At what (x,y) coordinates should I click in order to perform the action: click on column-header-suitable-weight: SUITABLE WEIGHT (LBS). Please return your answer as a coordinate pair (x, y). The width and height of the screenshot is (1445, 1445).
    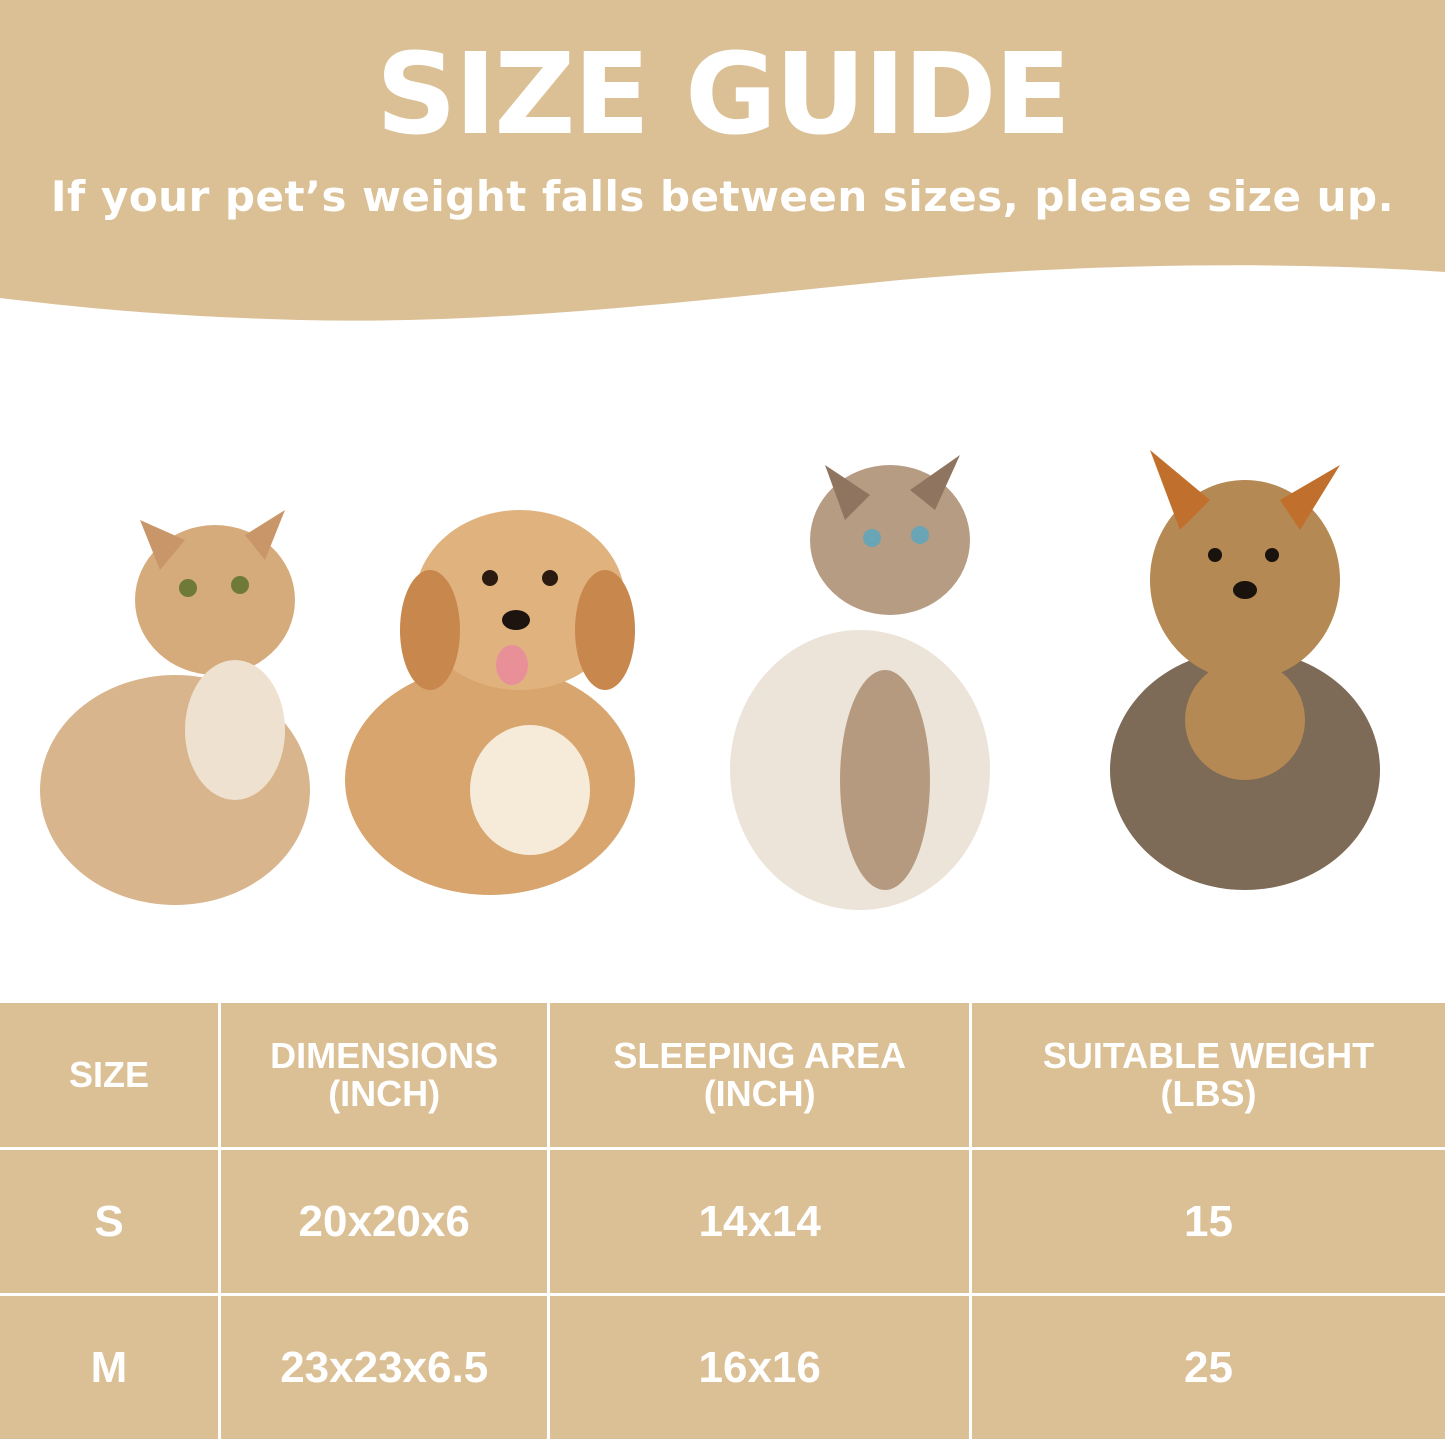
    Looking at the image, I should click on (1206, 1076).